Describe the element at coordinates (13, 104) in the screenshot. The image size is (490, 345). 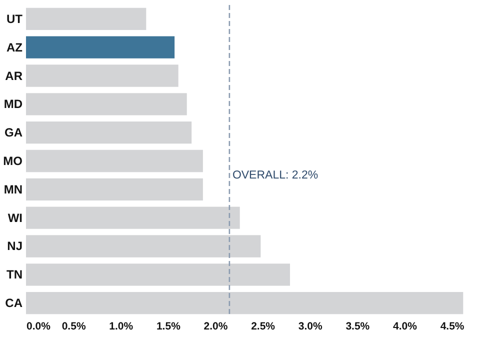
I see `y-tick-label: MD` at that location.